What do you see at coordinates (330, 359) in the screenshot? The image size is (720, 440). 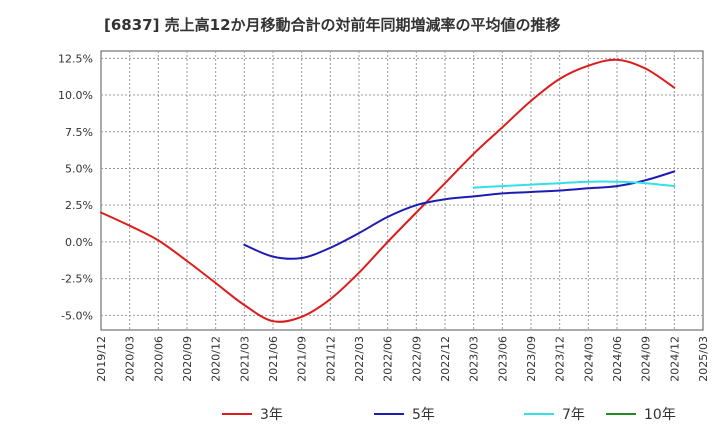 I see `x-tick-label: 2021/12` at bounding box center [330, 359].